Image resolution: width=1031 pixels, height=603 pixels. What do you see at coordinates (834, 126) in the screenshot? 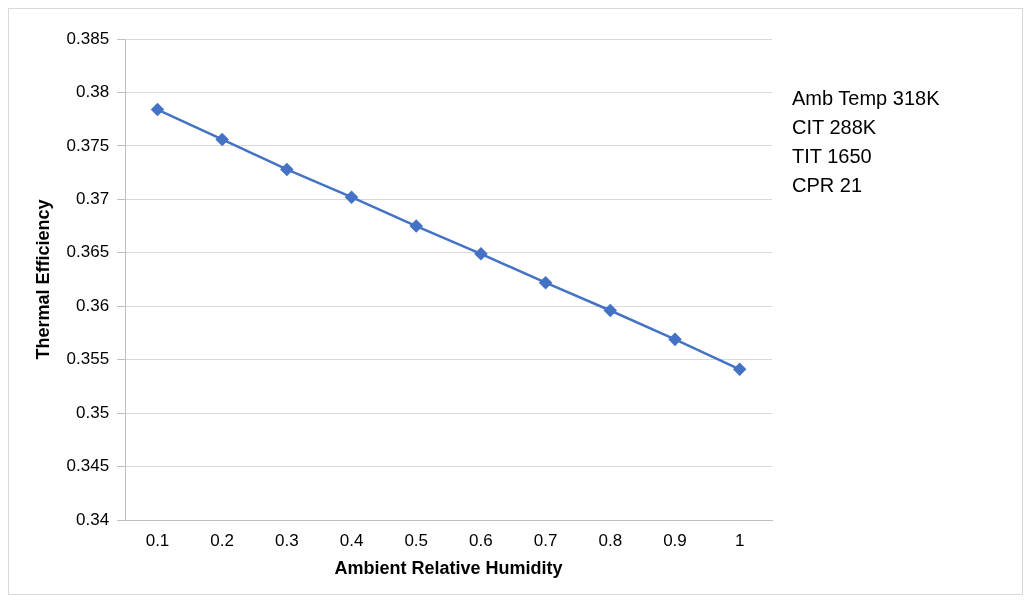
I see `text: CIT 288K` at bounding box center [834, 126].